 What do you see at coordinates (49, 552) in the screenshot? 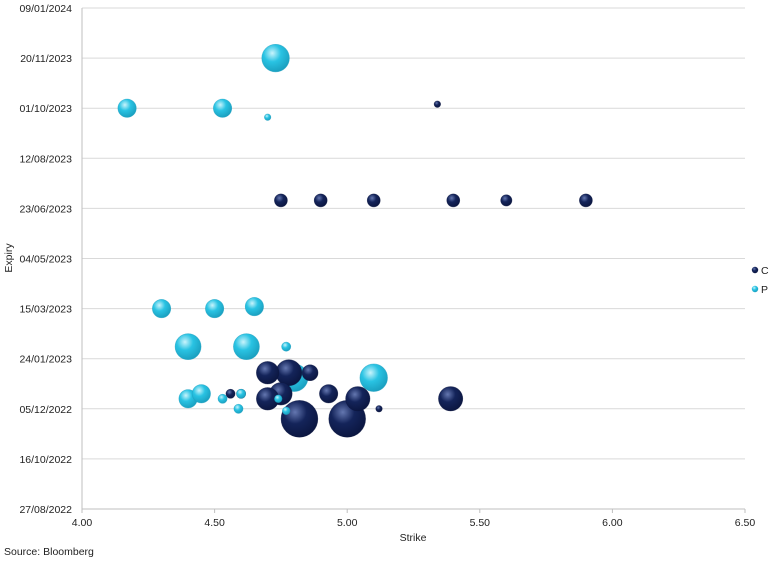
I see `source-note: Source: Bloomberg` at bounding box center [49, 552].